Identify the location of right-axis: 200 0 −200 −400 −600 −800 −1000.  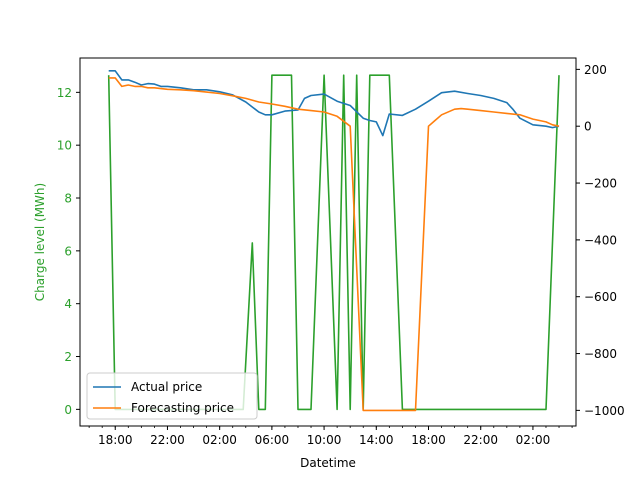
(600, 240).